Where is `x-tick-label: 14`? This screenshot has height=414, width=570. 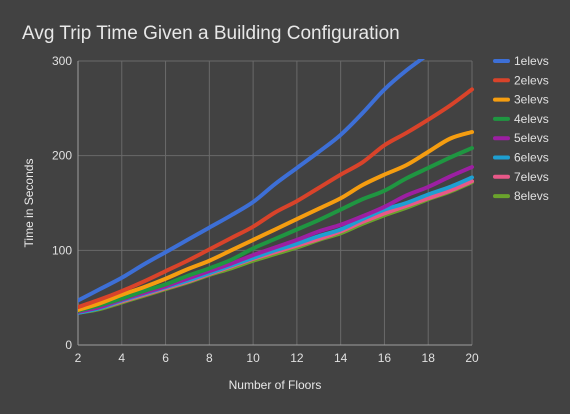
x-tick-label: 14 is located at coordinates (341, 358).